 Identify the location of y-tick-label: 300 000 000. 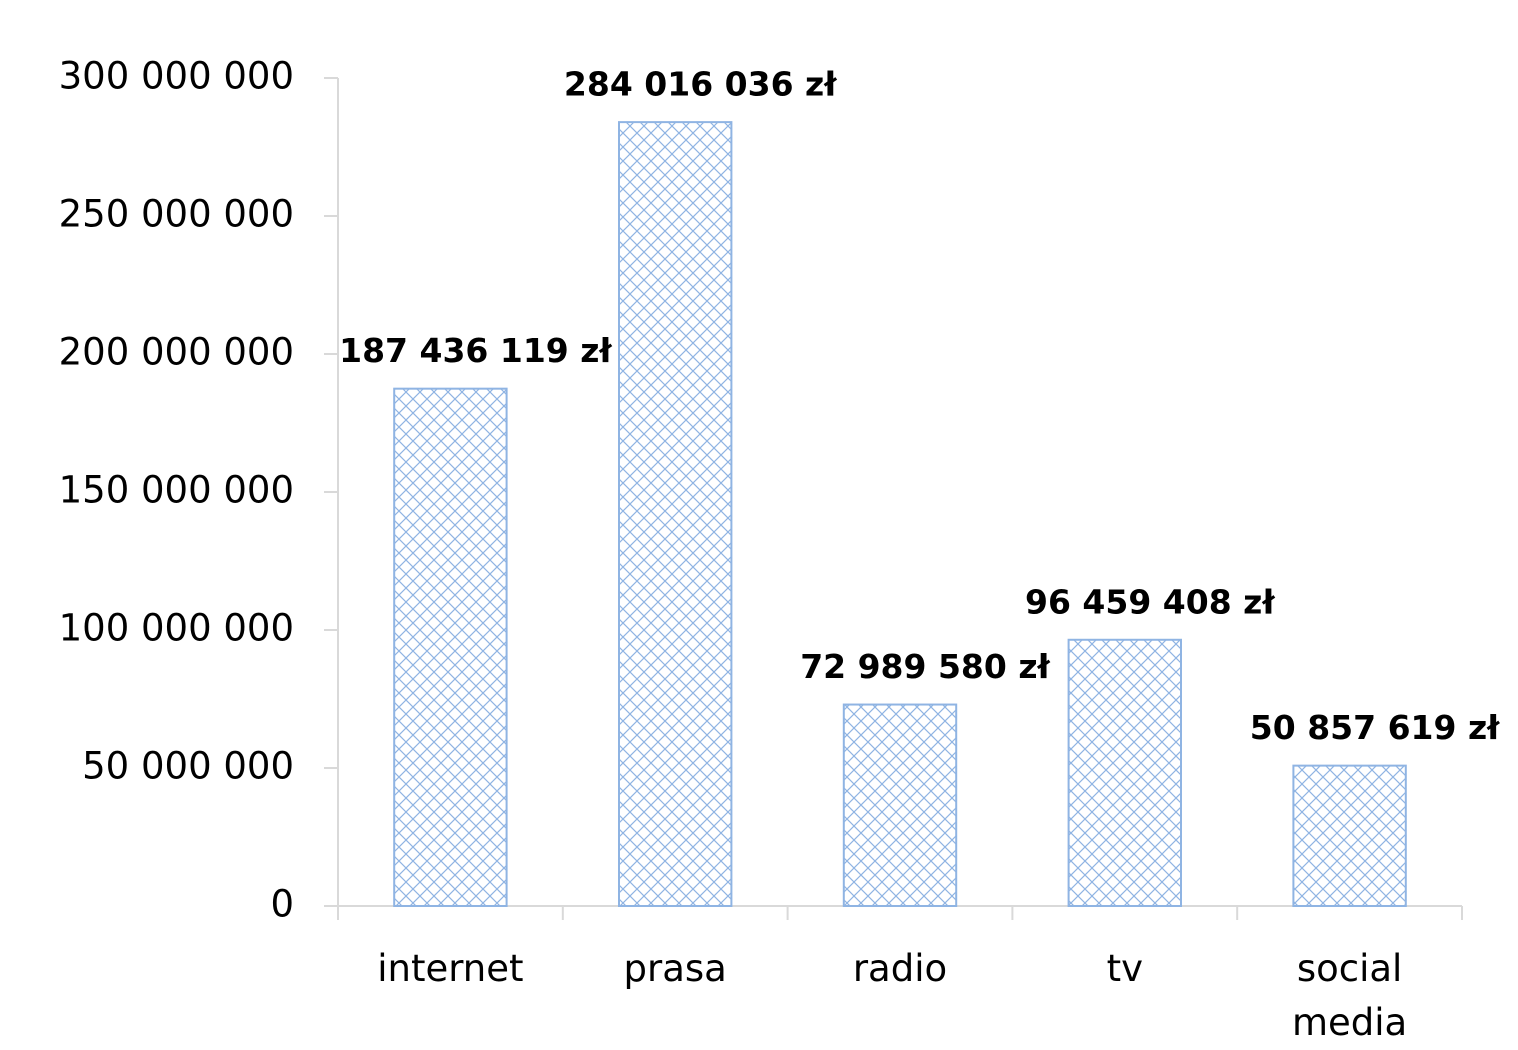
(176, 76).